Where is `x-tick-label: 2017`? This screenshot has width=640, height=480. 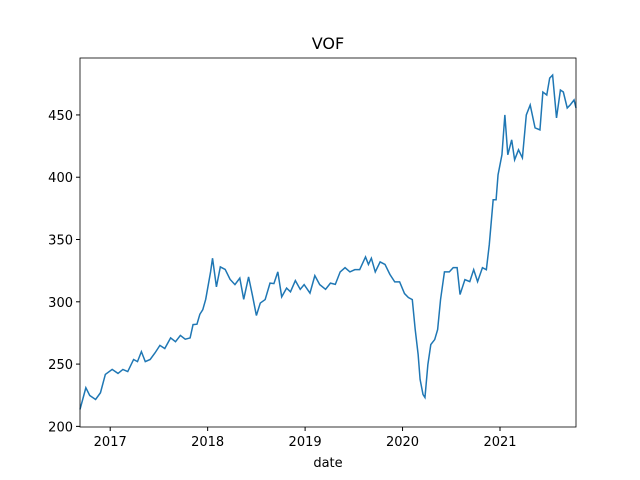
x-tick-label: 2017 is located at coordinates (110, 442).